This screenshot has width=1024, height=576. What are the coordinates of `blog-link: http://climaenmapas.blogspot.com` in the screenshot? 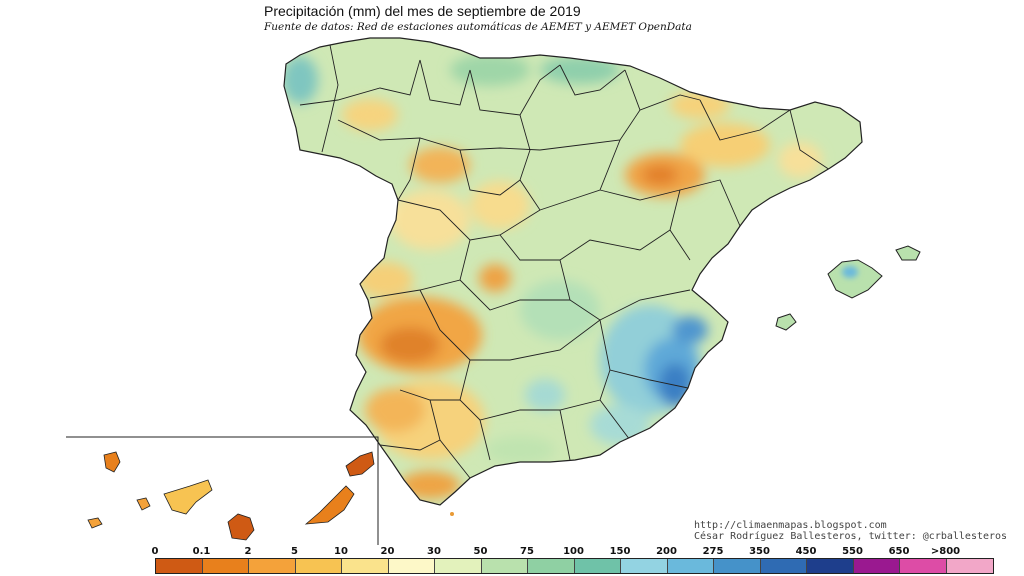 It's located at (790, 525).